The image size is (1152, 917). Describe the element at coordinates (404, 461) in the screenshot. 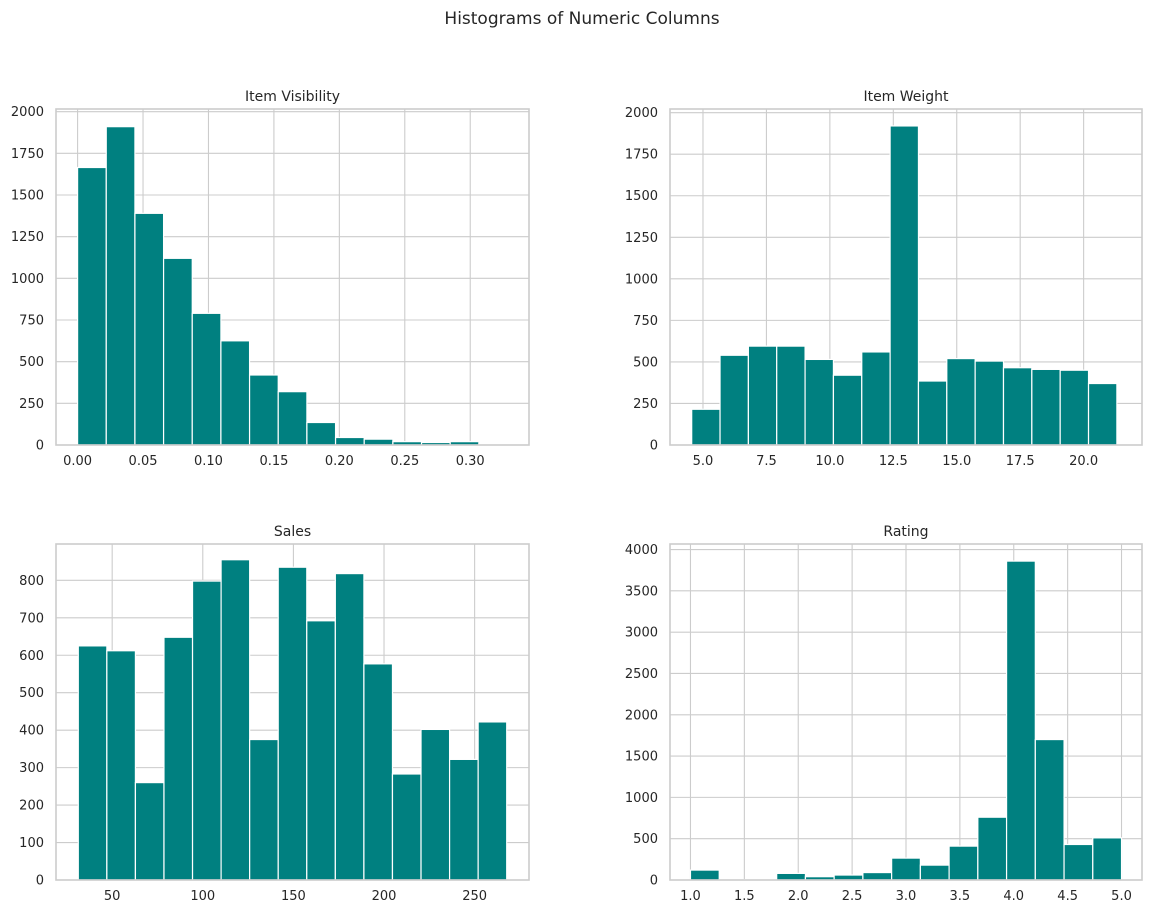

I see `x-tick-label: 0.25` at that location.